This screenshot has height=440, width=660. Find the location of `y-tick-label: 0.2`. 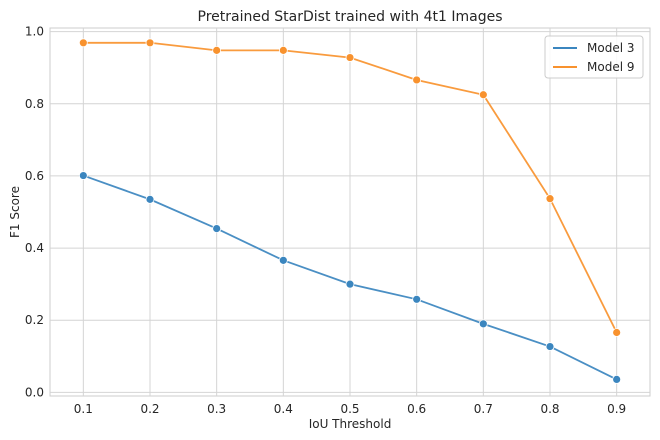

y-tick-label: 0.2 is located at coordinates (34, 320).